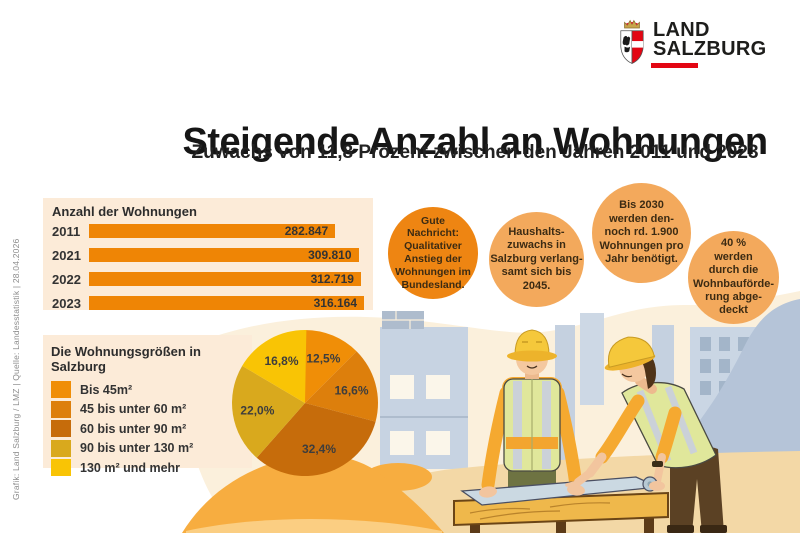 This screenshot has width=800, height=533. I want to click on bar-row: 2021 309.810, so click(208, 255).